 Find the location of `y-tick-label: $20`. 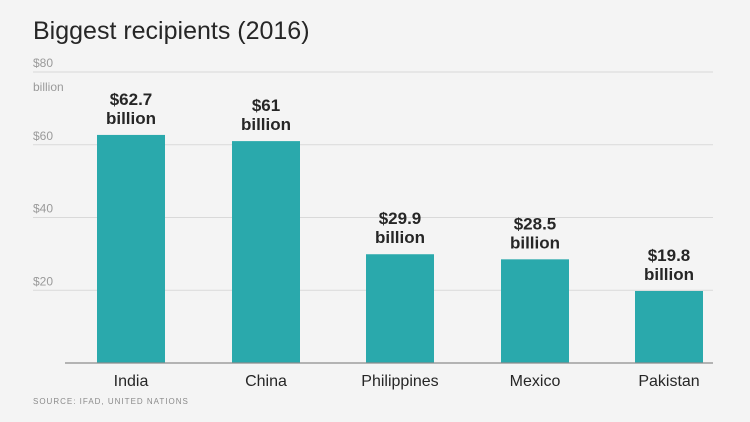

y-tick-label: $20 is located at coordinates (43, 281).